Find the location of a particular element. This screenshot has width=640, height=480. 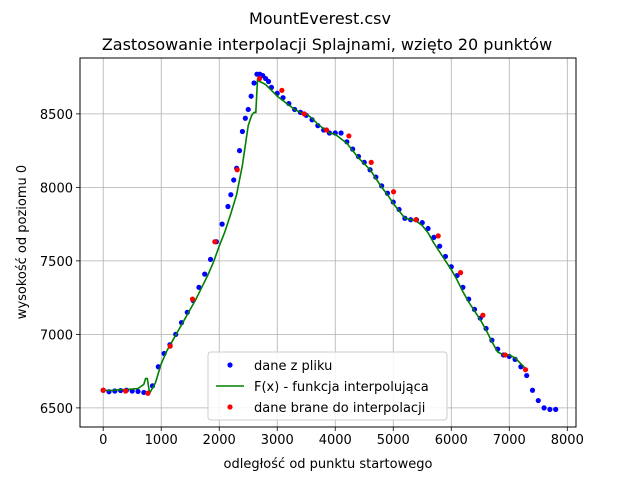

x-tick-label: 2000 is located at coordinates (219, 440).